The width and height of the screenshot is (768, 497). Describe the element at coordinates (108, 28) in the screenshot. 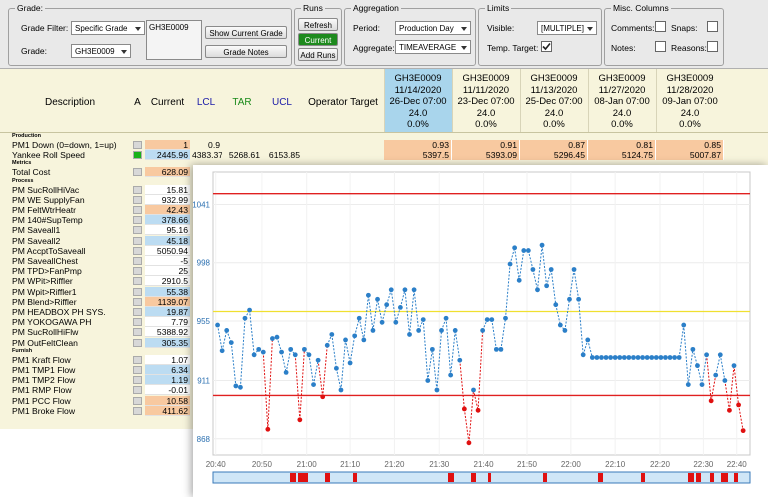

I see `grade-filter-select: Specific Grade` at that location.